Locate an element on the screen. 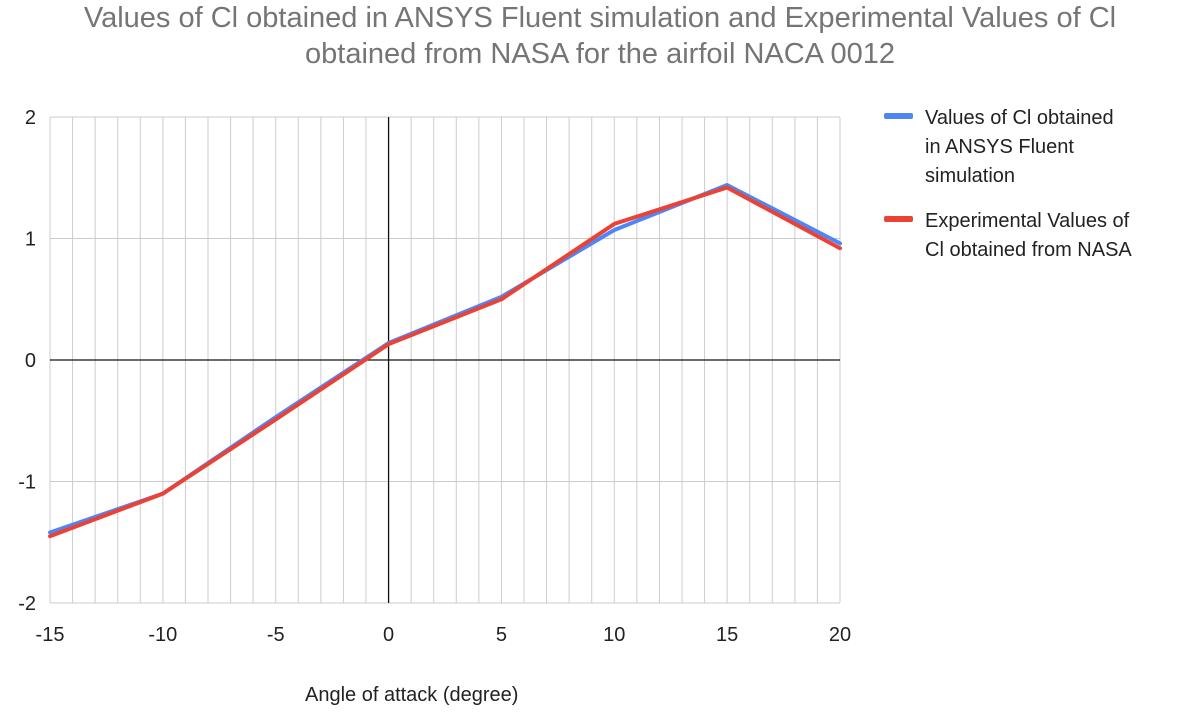 Image resolution: width=1200 pixels, height=715 pixels. legend-label-line: Experimental Values of is located at coordinates (1027, 221).